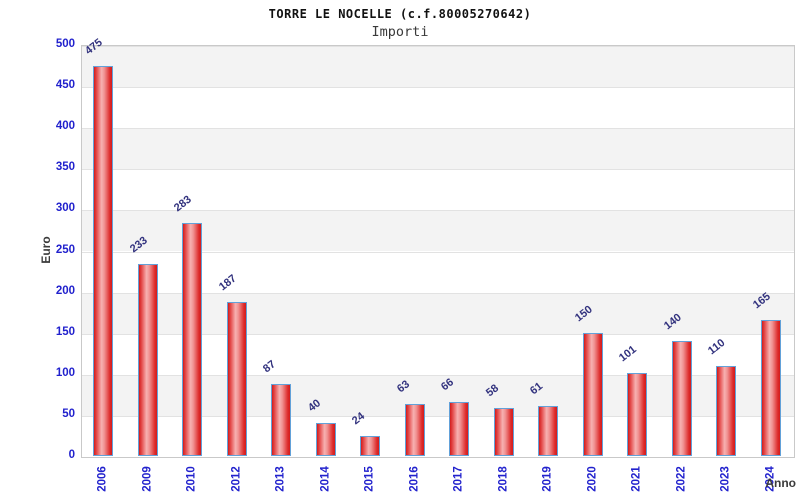 This screenshot has height=500, width=800. What do you see at coordinates (725, 479) in the screenshot?
I see `x-tick-label: 2023` at bounding box center [725, 479].